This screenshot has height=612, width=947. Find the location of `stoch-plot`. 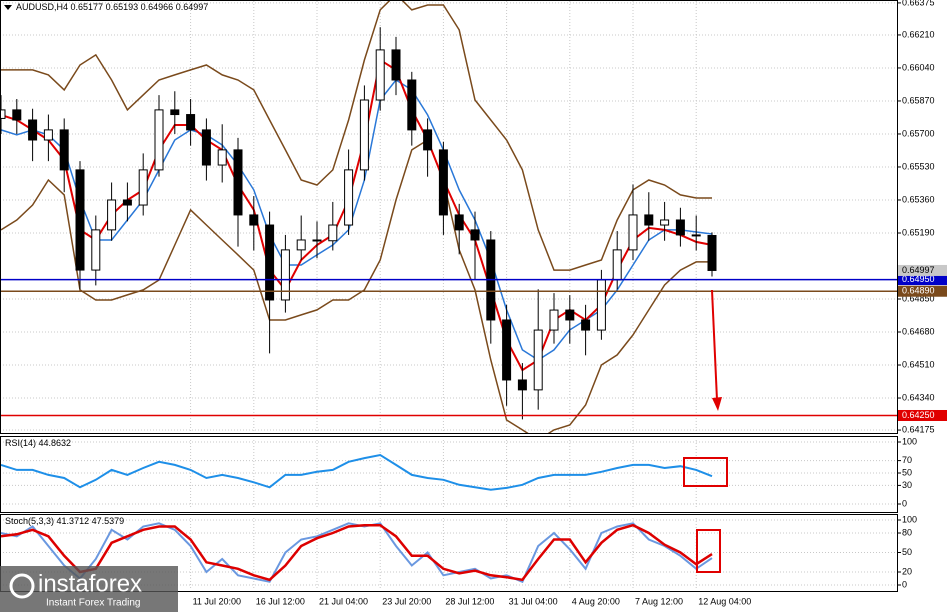

stoch-plot is located at coordinates (449, 552).